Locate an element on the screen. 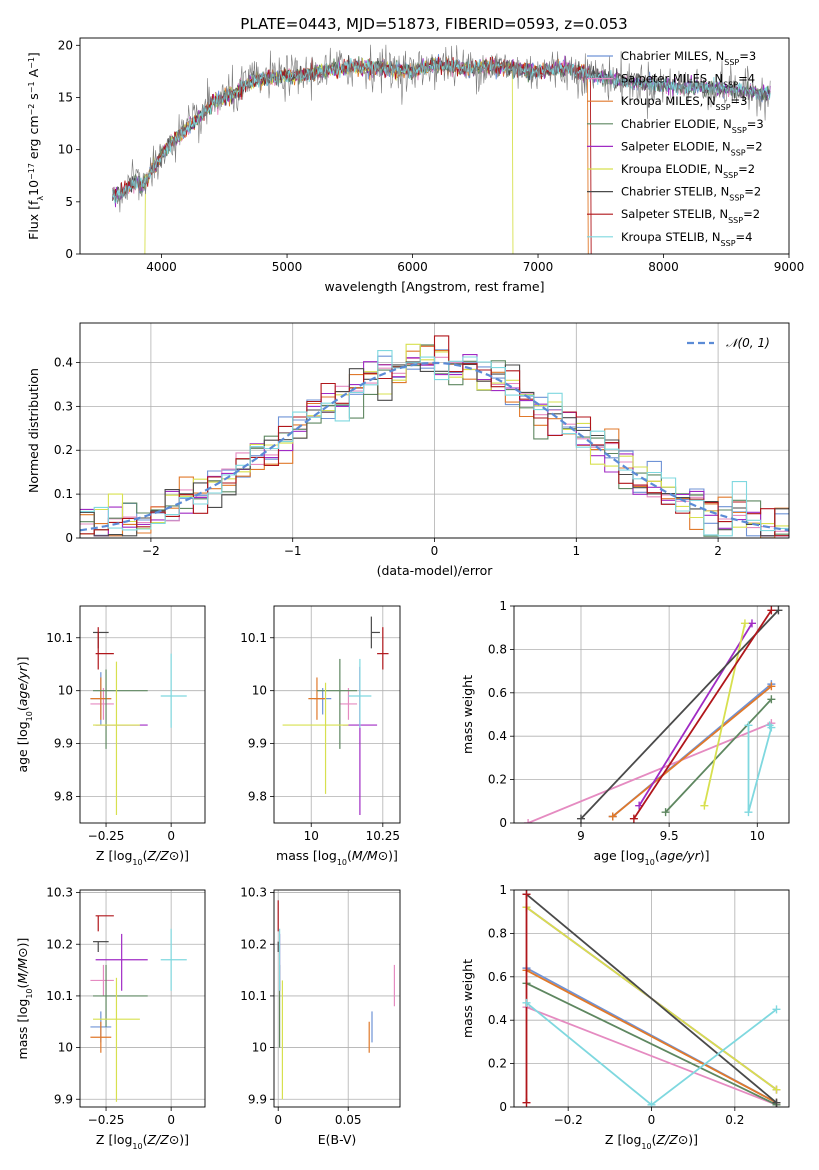 The height and width of the screenshot is (1170, 819). residual-histogram-kroupa-stelib is located at coordinates (434, 443).